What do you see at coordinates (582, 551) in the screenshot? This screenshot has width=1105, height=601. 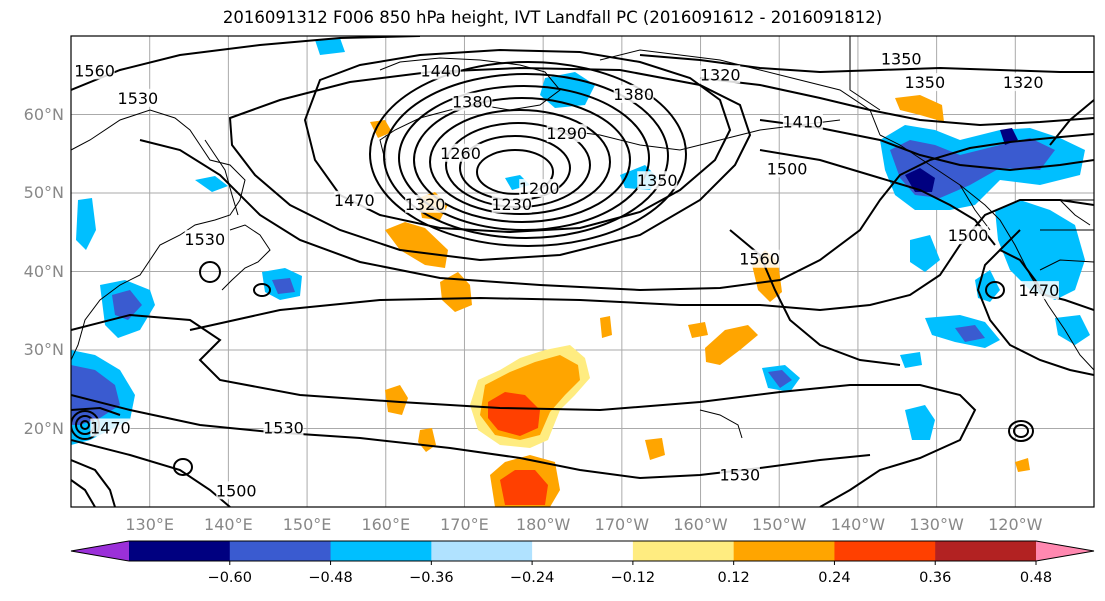 I see `colorbar-outline` at bounding box center [582, 551].